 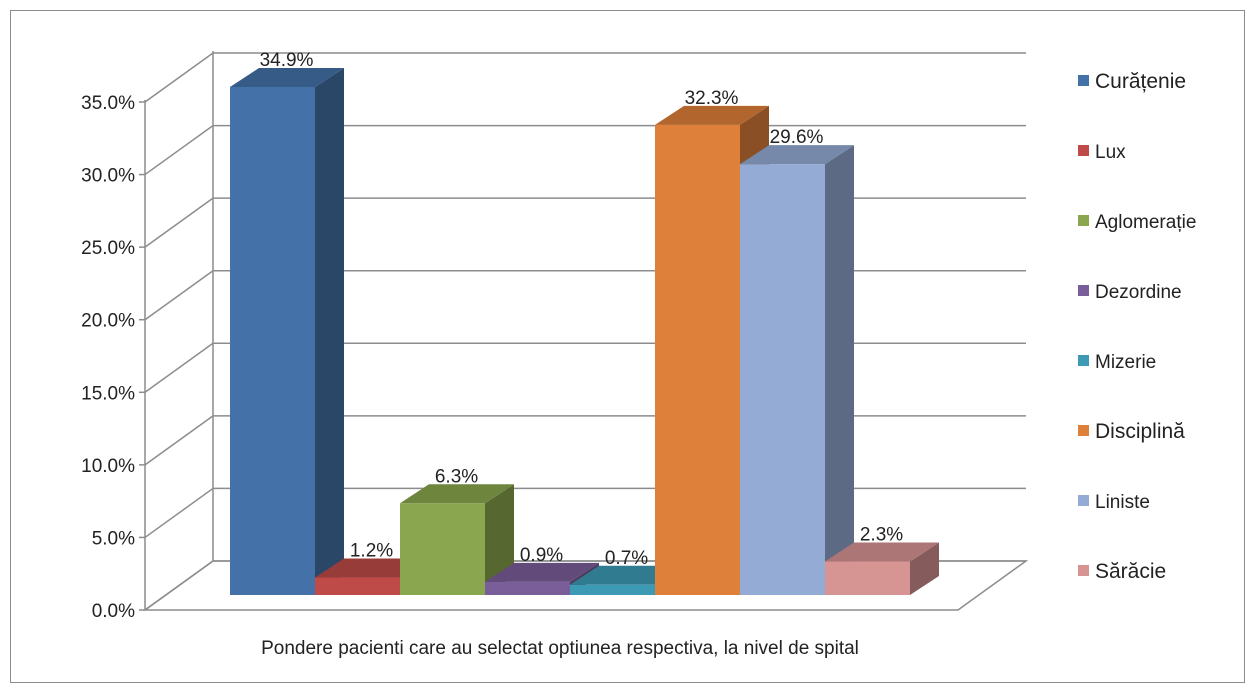 What do you see at coordinates (108, 466) in the screenshot?
I see `y-tick-label: 10.0%` at bounding box center [108, 466].